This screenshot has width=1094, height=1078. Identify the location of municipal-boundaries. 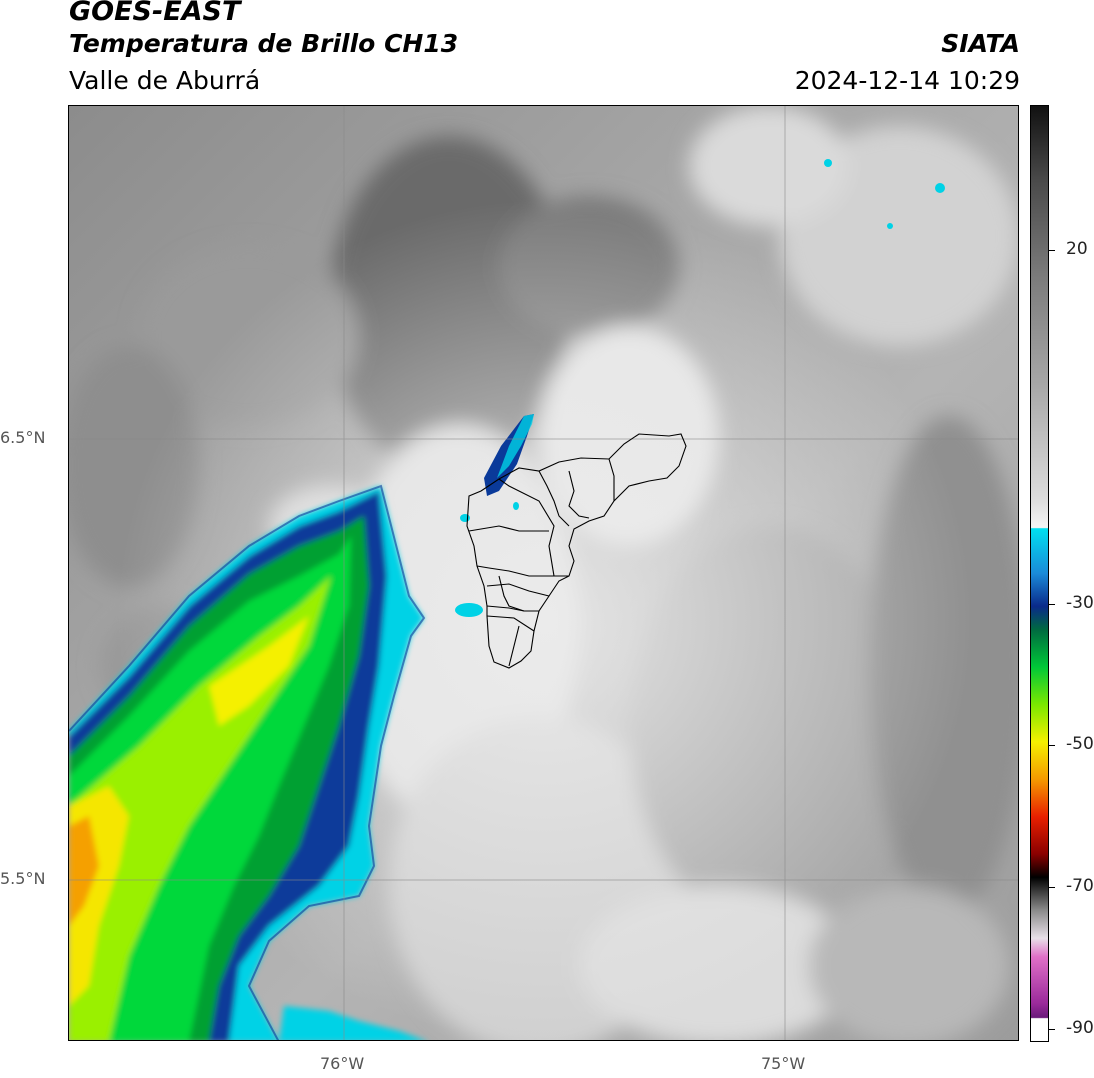
(576, 551).